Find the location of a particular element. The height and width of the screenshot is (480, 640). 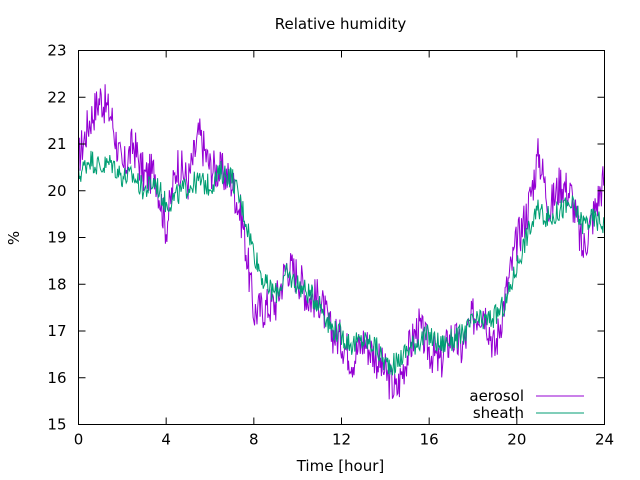

y-tick-label: 23 is located at coordinates (56, 51).